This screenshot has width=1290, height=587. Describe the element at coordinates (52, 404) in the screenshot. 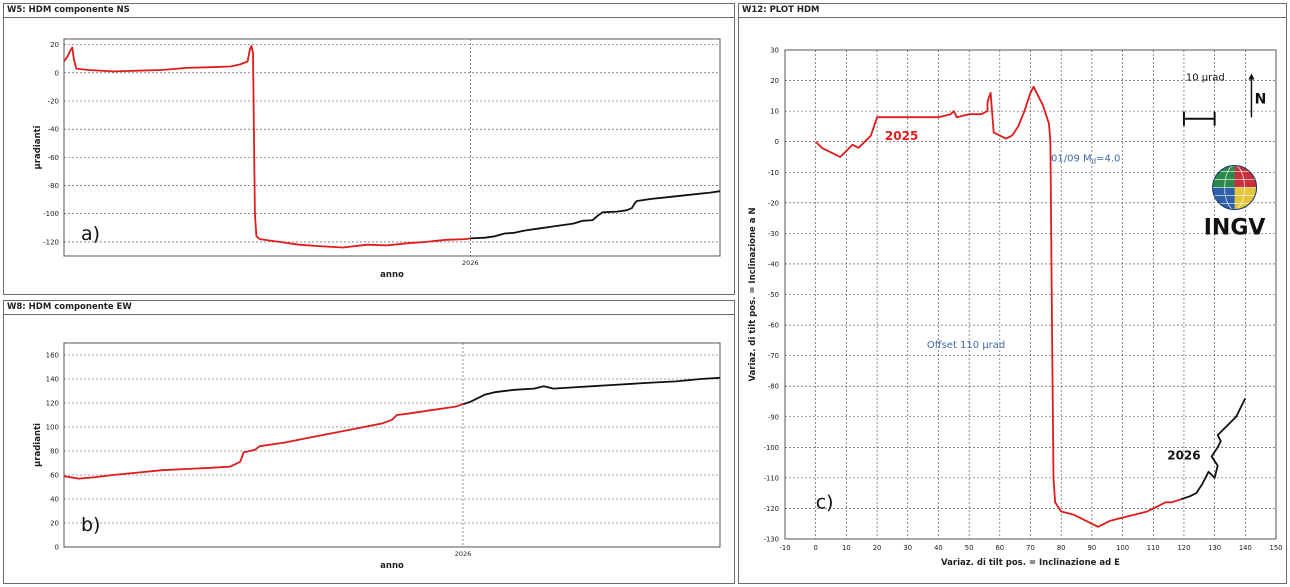

I see `y-tick-label: 120` at that location.